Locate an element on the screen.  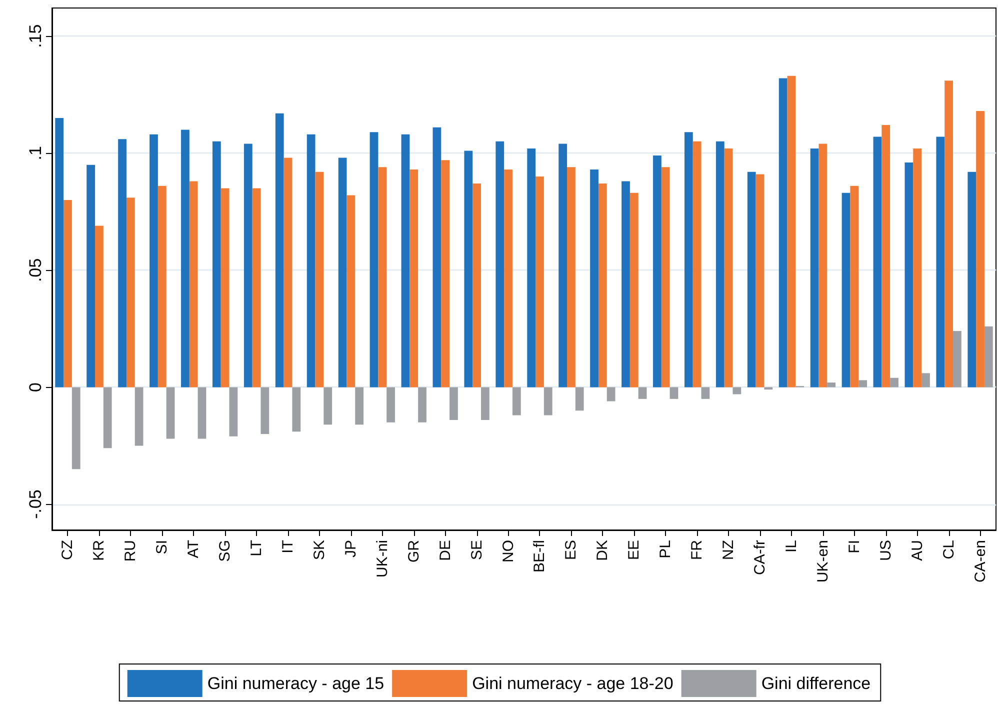
x-tick-label: PL is located at coordinates (665, 549).